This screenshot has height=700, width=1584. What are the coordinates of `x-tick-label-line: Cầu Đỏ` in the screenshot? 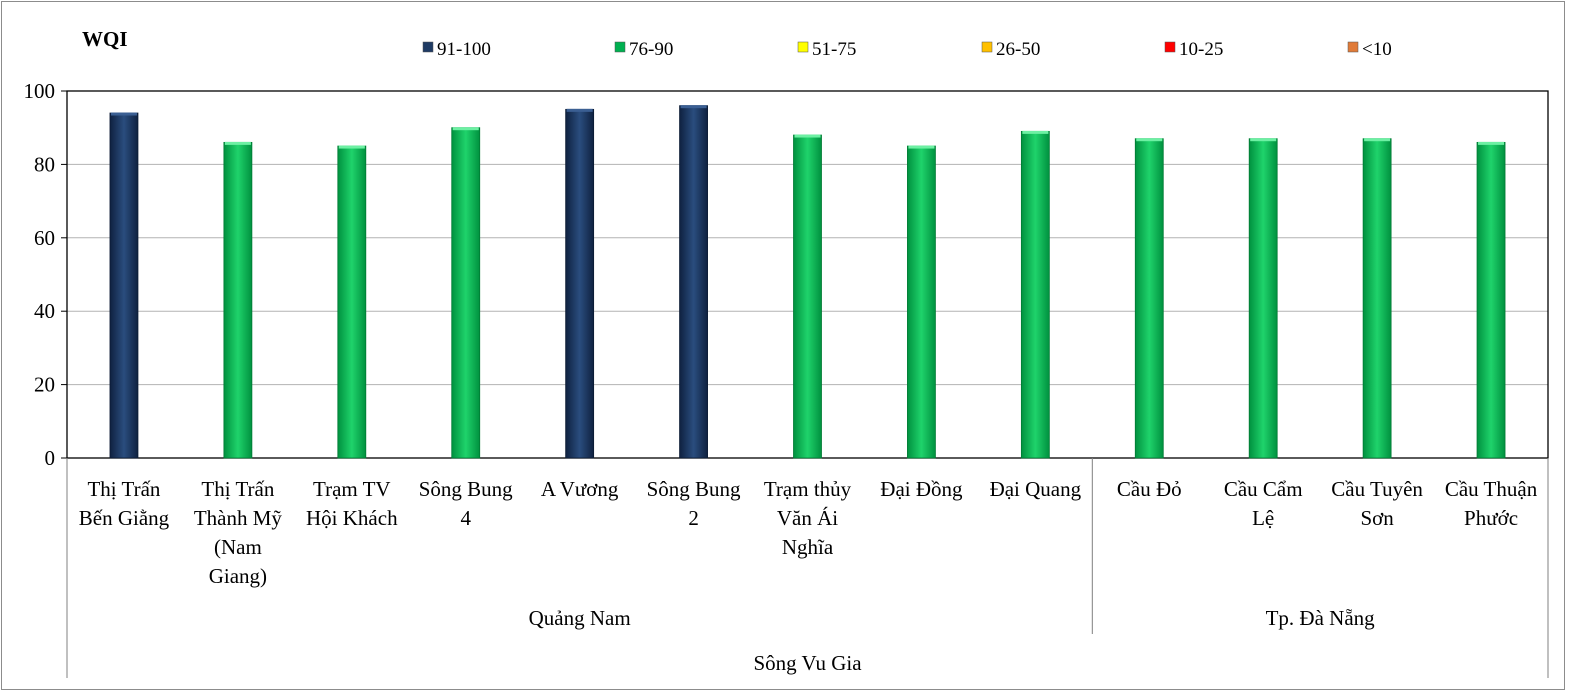 It's located at (1149, 489).